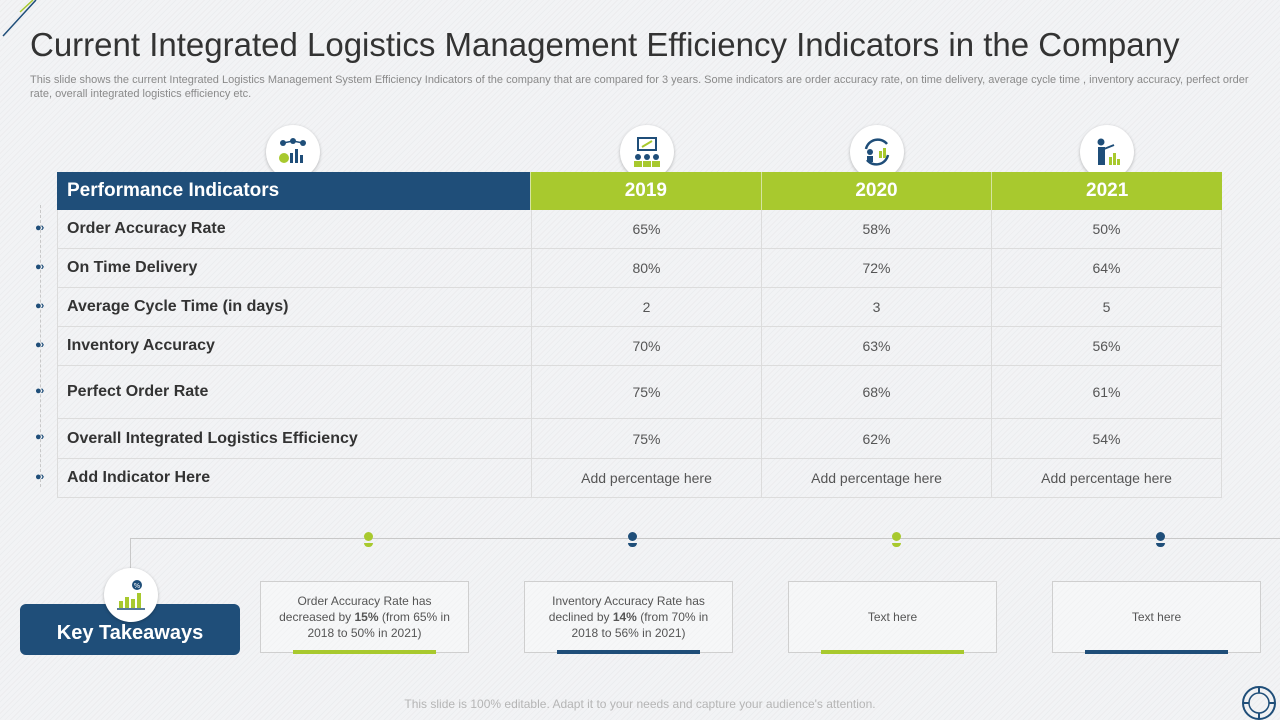 The image size is (1280, 720). Describe the element at coordinates (876, 229) in the screenshot. I see `indicator-value: 58%` at that location.